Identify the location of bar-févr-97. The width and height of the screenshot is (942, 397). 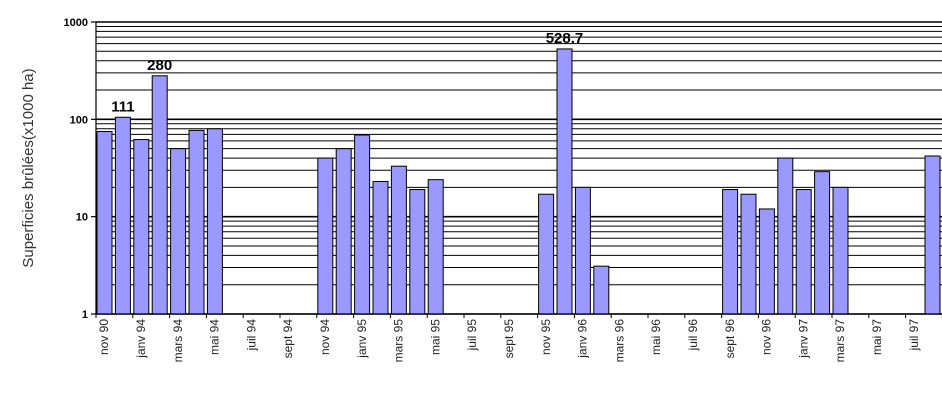
(822, 243).